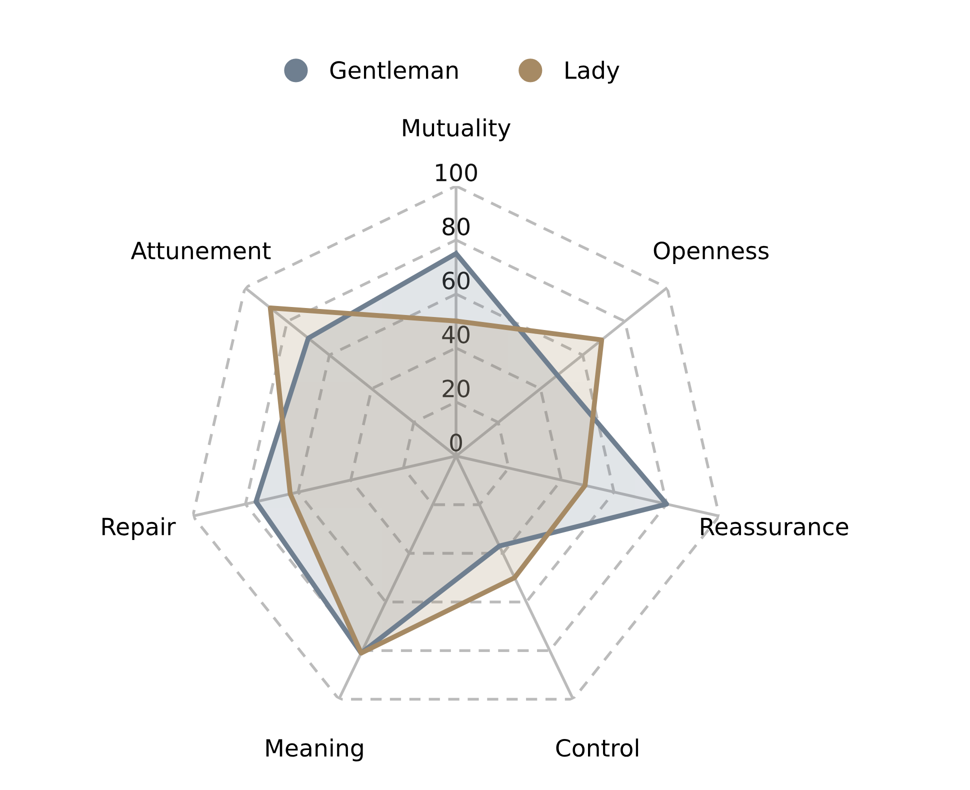  What do you see at coordinates (456, 227) in the screenshot?
I see `y-tick-label: 80` at bounding box center [456, 227].